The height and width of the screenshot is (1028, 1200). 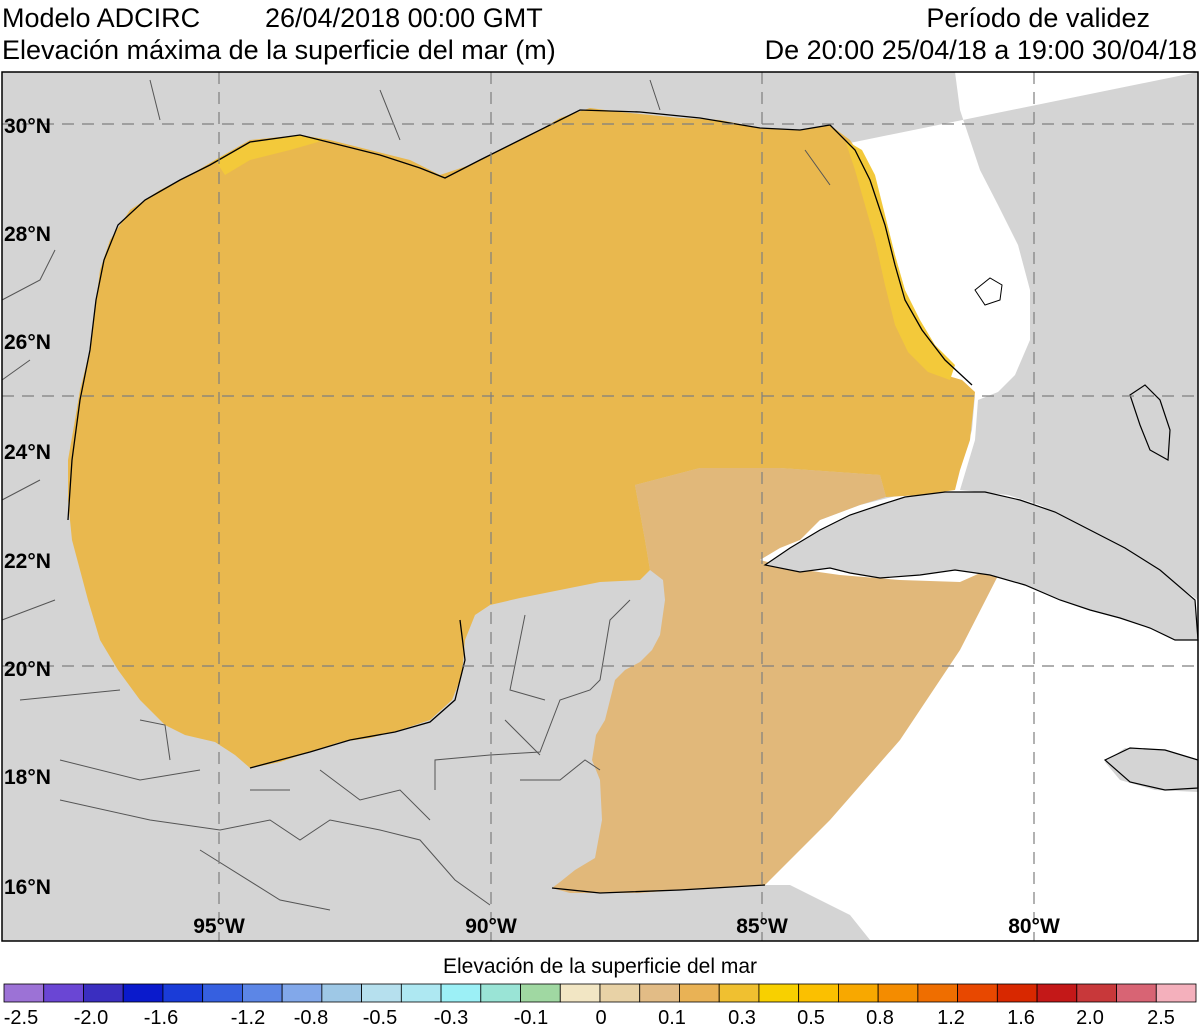 What do you see at coordinates (270, 155) in the screenshot?
I see `texas-coast-surge` at bounding box center [270, 155].